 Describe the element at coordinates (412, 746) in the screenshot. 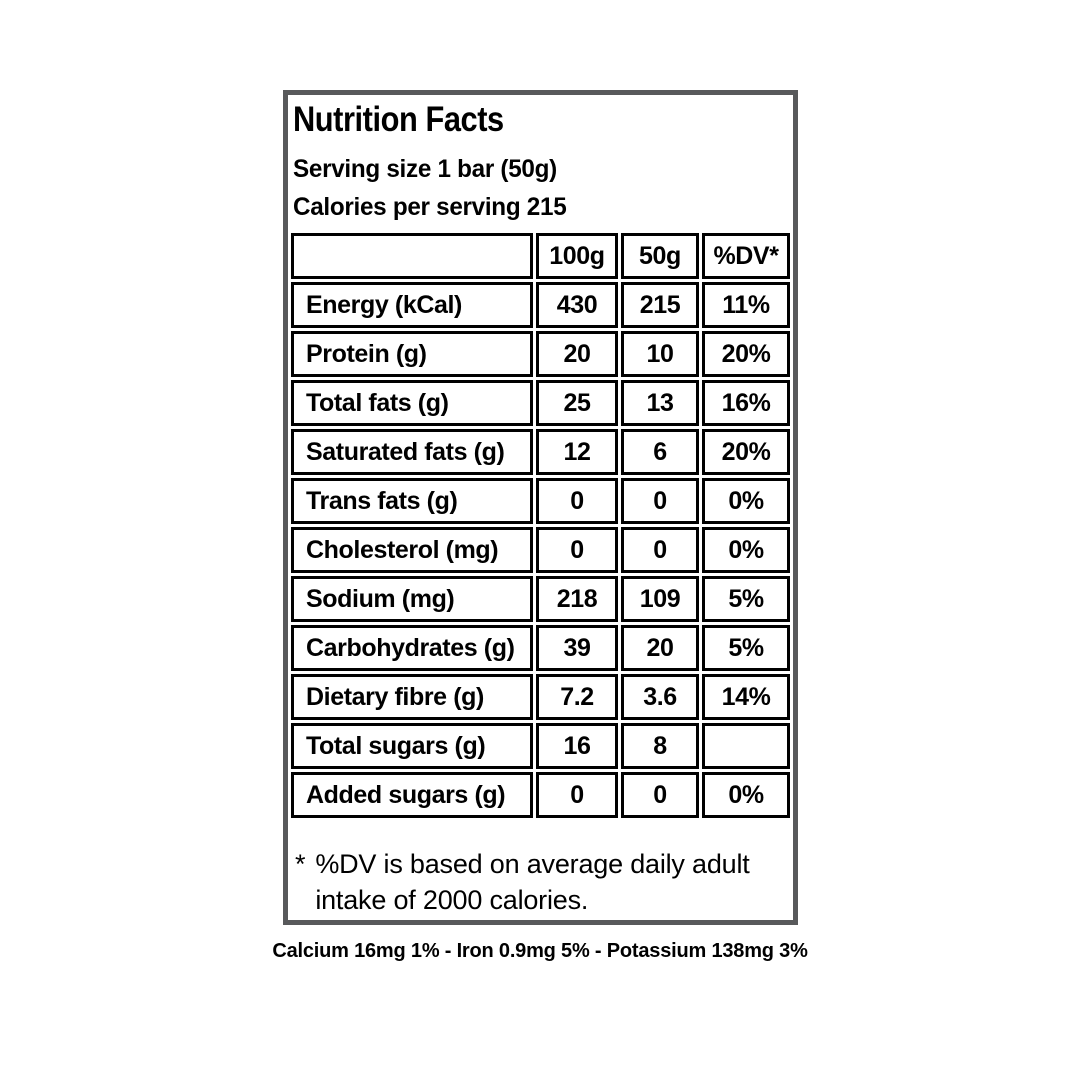

I see `row-label: Total sugars (g)` at that location.